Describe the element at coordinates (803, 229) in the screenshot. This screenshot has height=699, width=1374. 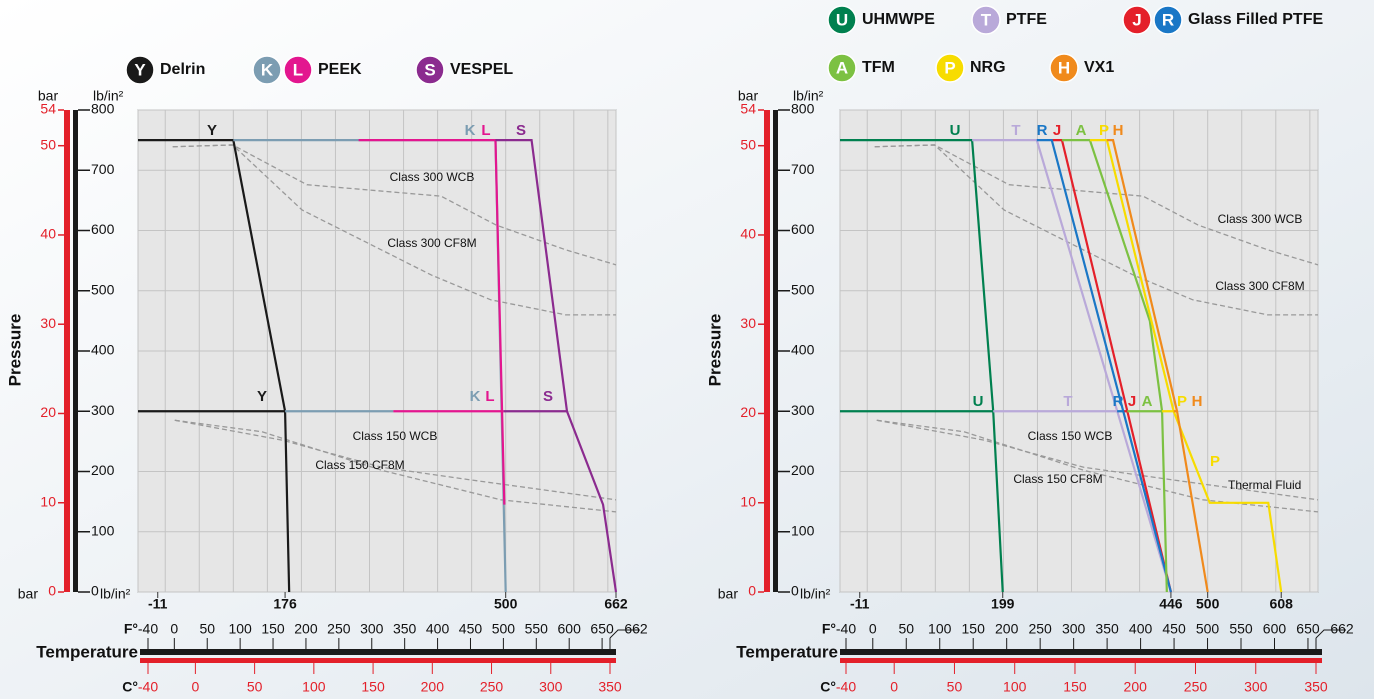
I see `psi-tick-label: 600` at that location.